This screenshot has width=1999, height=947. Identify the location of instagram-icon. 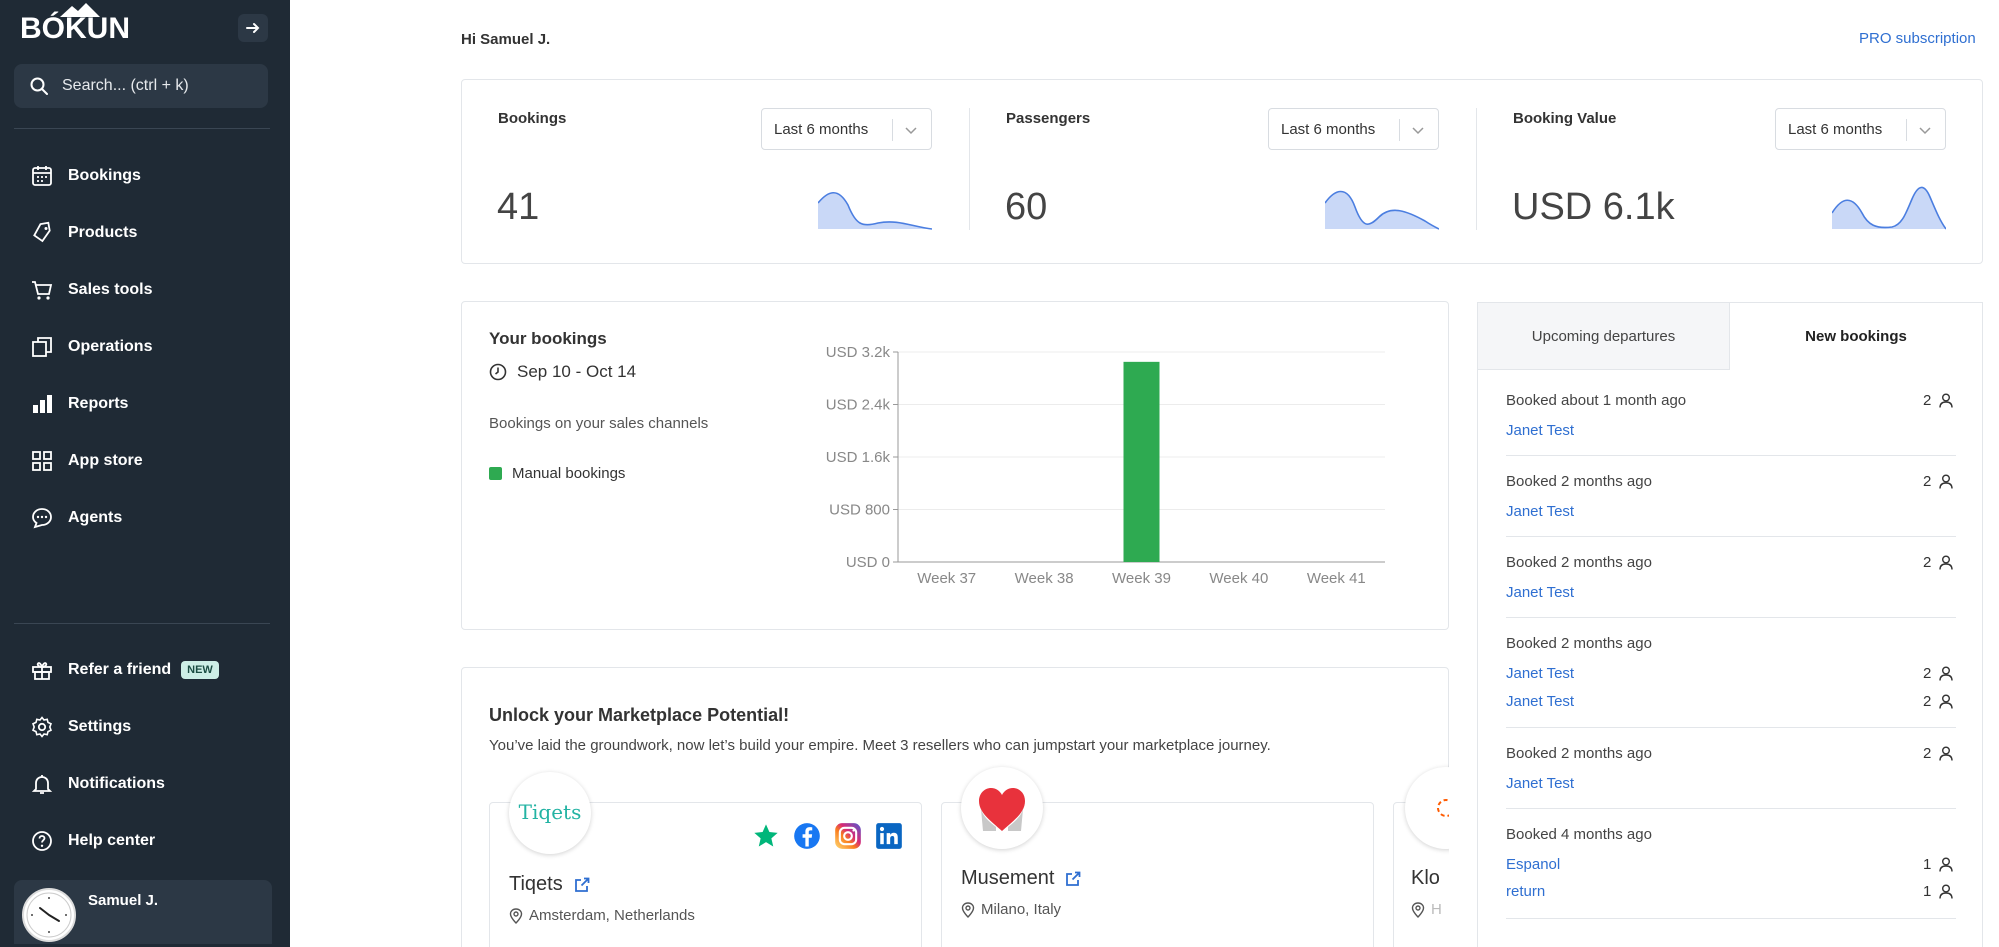
(848, 836).